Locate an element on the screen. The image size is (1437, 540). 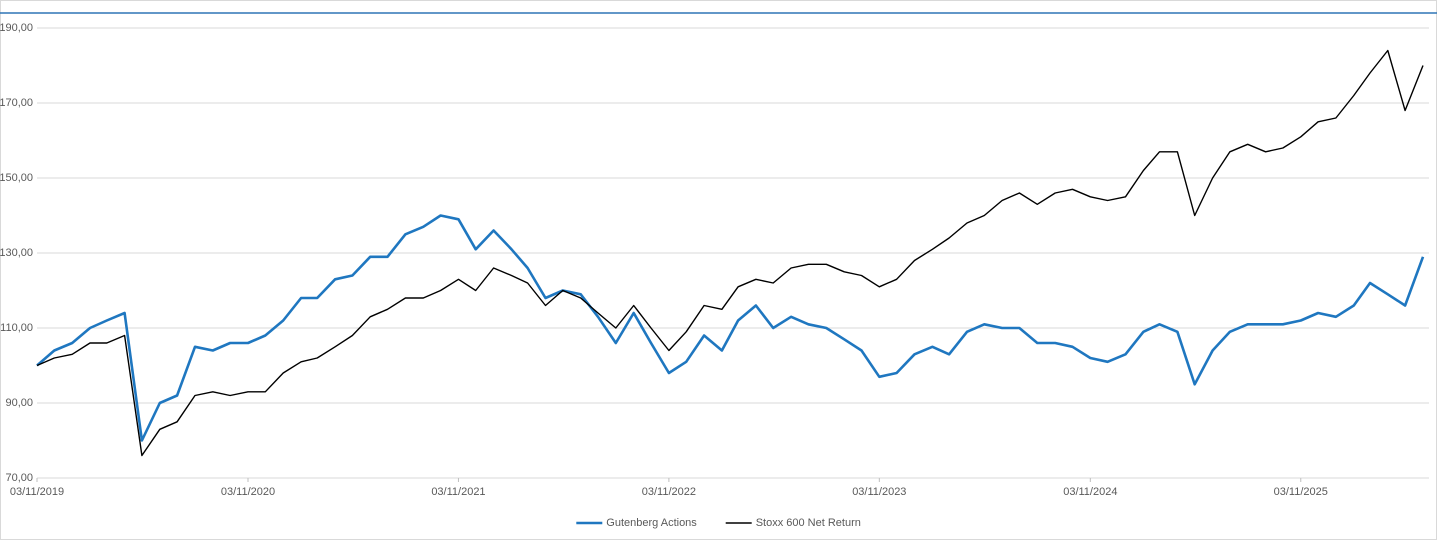
legend-label: Gutenberg Actions is located at coordinates (651, 523).